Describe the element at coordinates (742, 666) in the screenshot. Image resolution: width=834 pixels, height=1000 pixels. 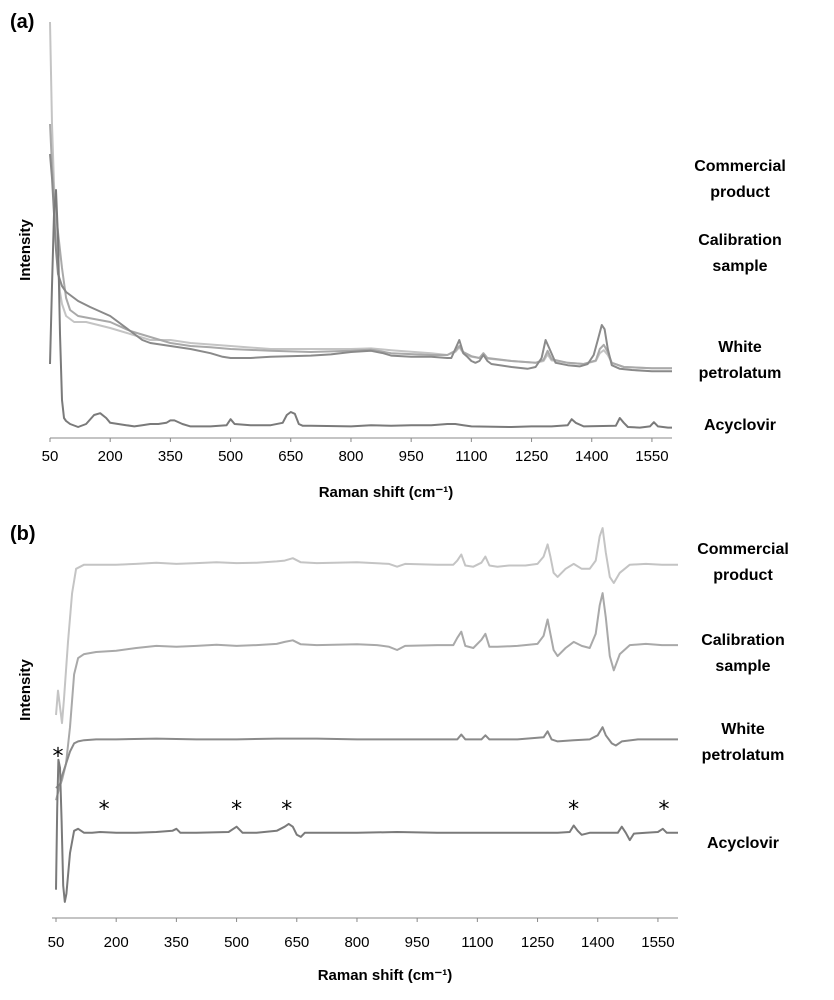
I see `panel-b-series-label: sample` at that location.